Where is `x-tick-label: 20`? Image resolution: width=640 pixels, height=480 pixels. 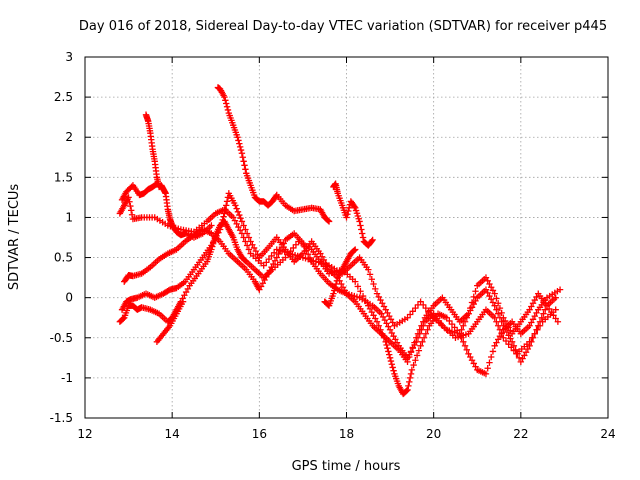 x-tick-label: 20 is located at coordinates (433, 434).